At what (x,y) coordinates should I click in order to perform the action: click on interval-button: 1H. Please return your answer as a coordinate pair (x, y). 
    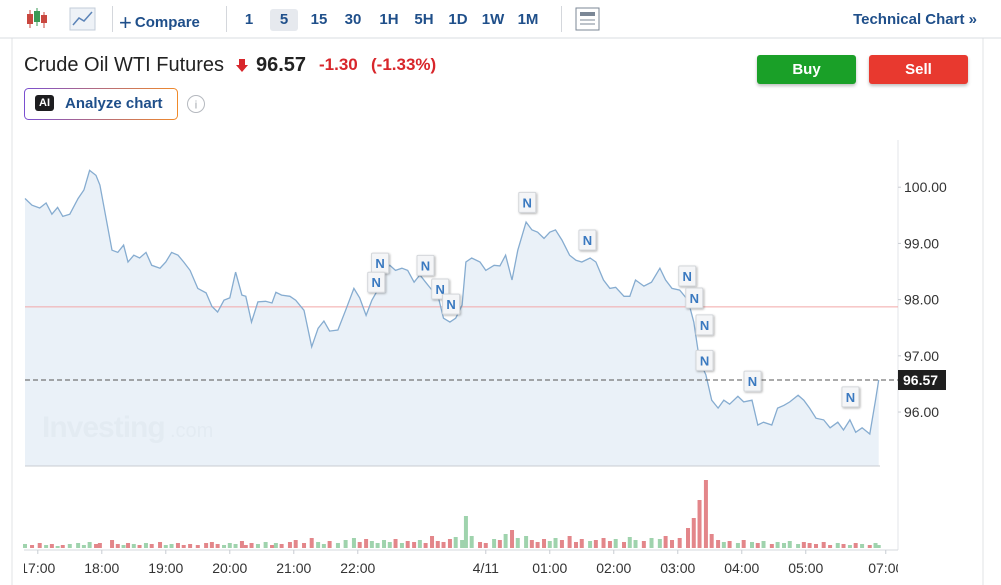
    Looking at the image, I should click on (389, 19).